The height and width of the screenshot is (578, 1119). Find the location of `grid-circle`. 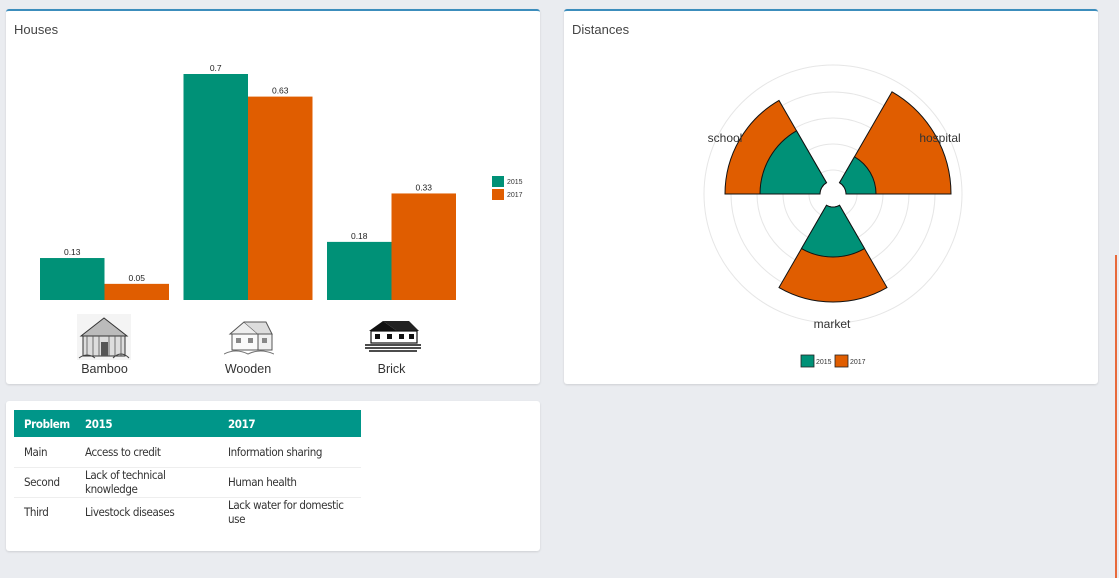

grid-circle is located at coordinates (833, 194).